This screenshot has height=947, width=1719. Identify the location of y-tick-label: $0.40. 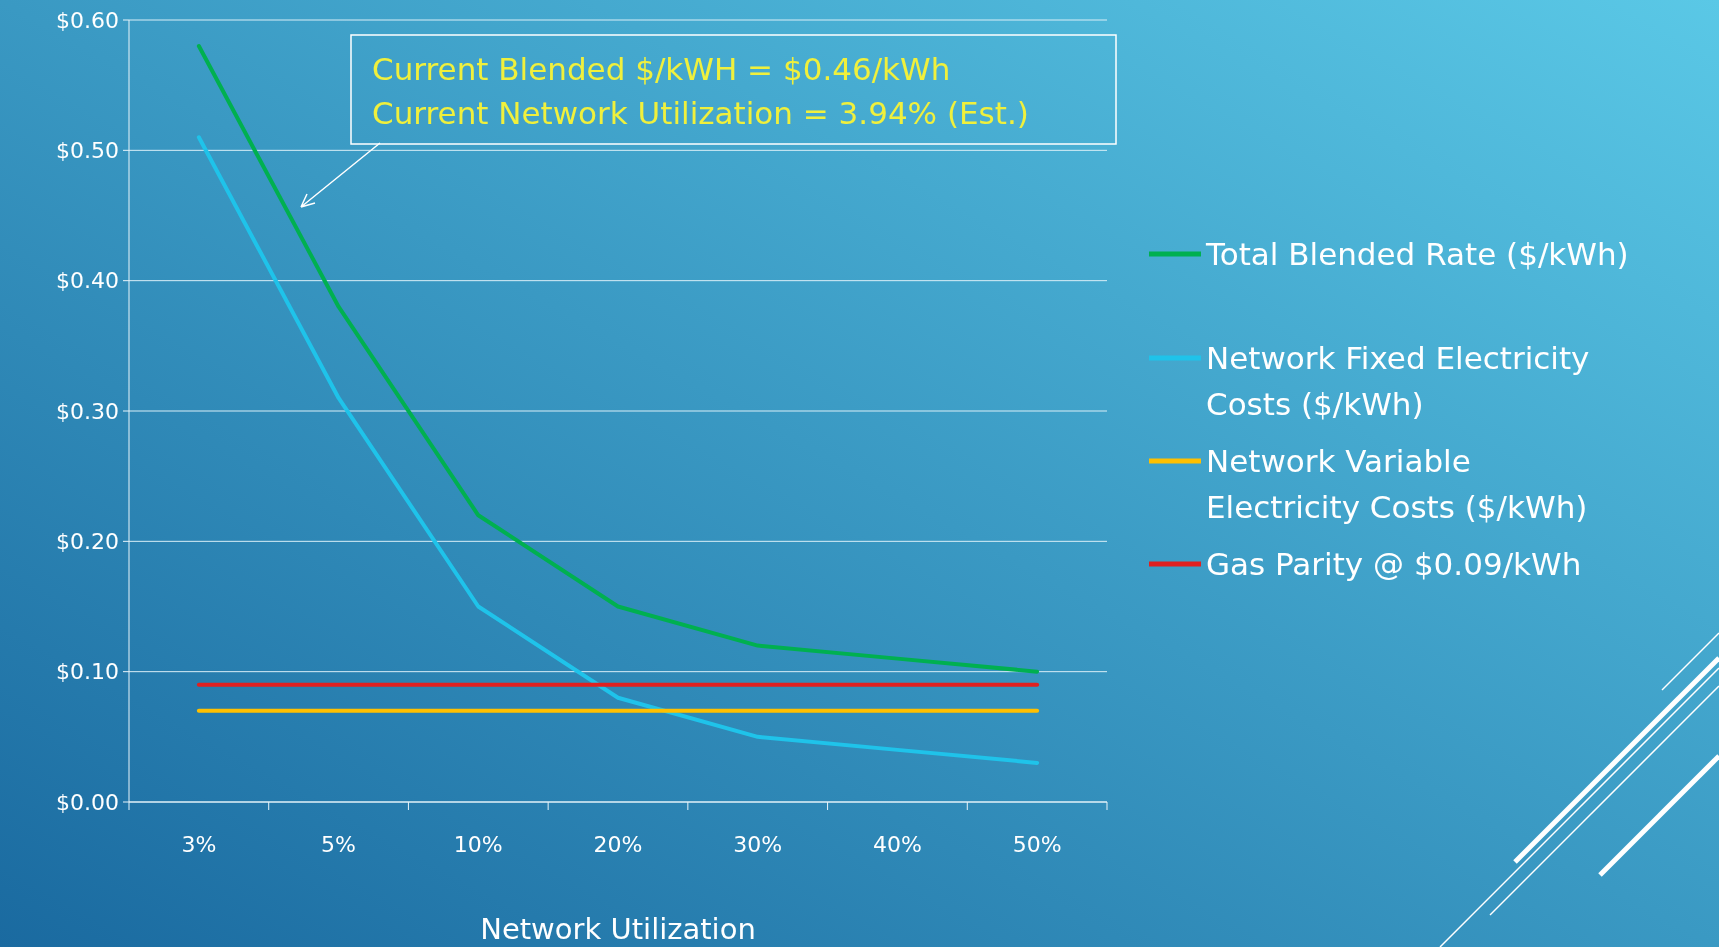
(87, 281).